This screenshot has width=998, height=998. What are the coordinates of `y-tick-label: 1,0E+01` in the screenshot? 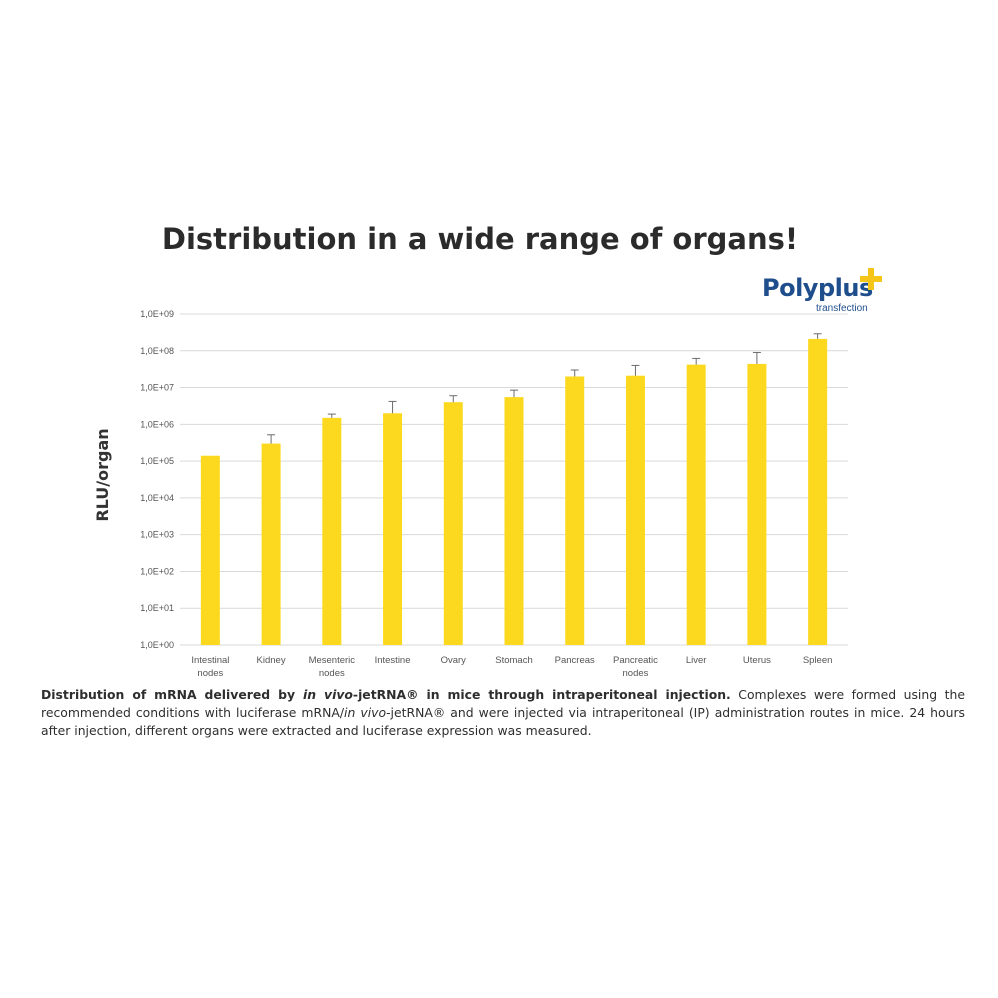 It's located at (157, 608).